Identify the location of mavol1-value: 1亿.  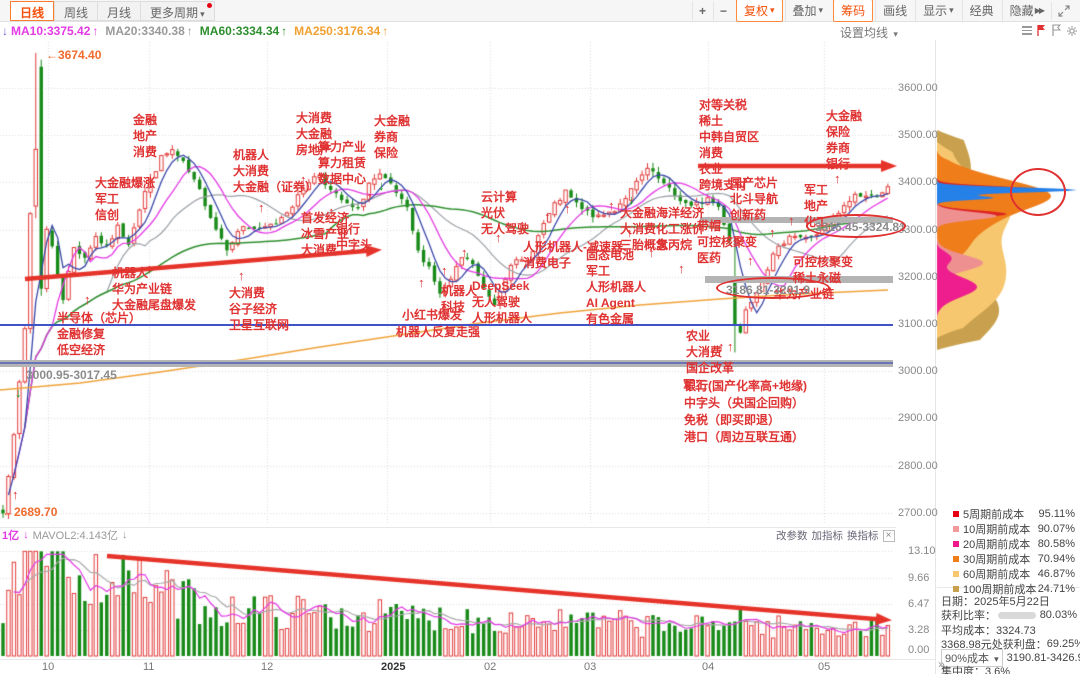
(11, 535).